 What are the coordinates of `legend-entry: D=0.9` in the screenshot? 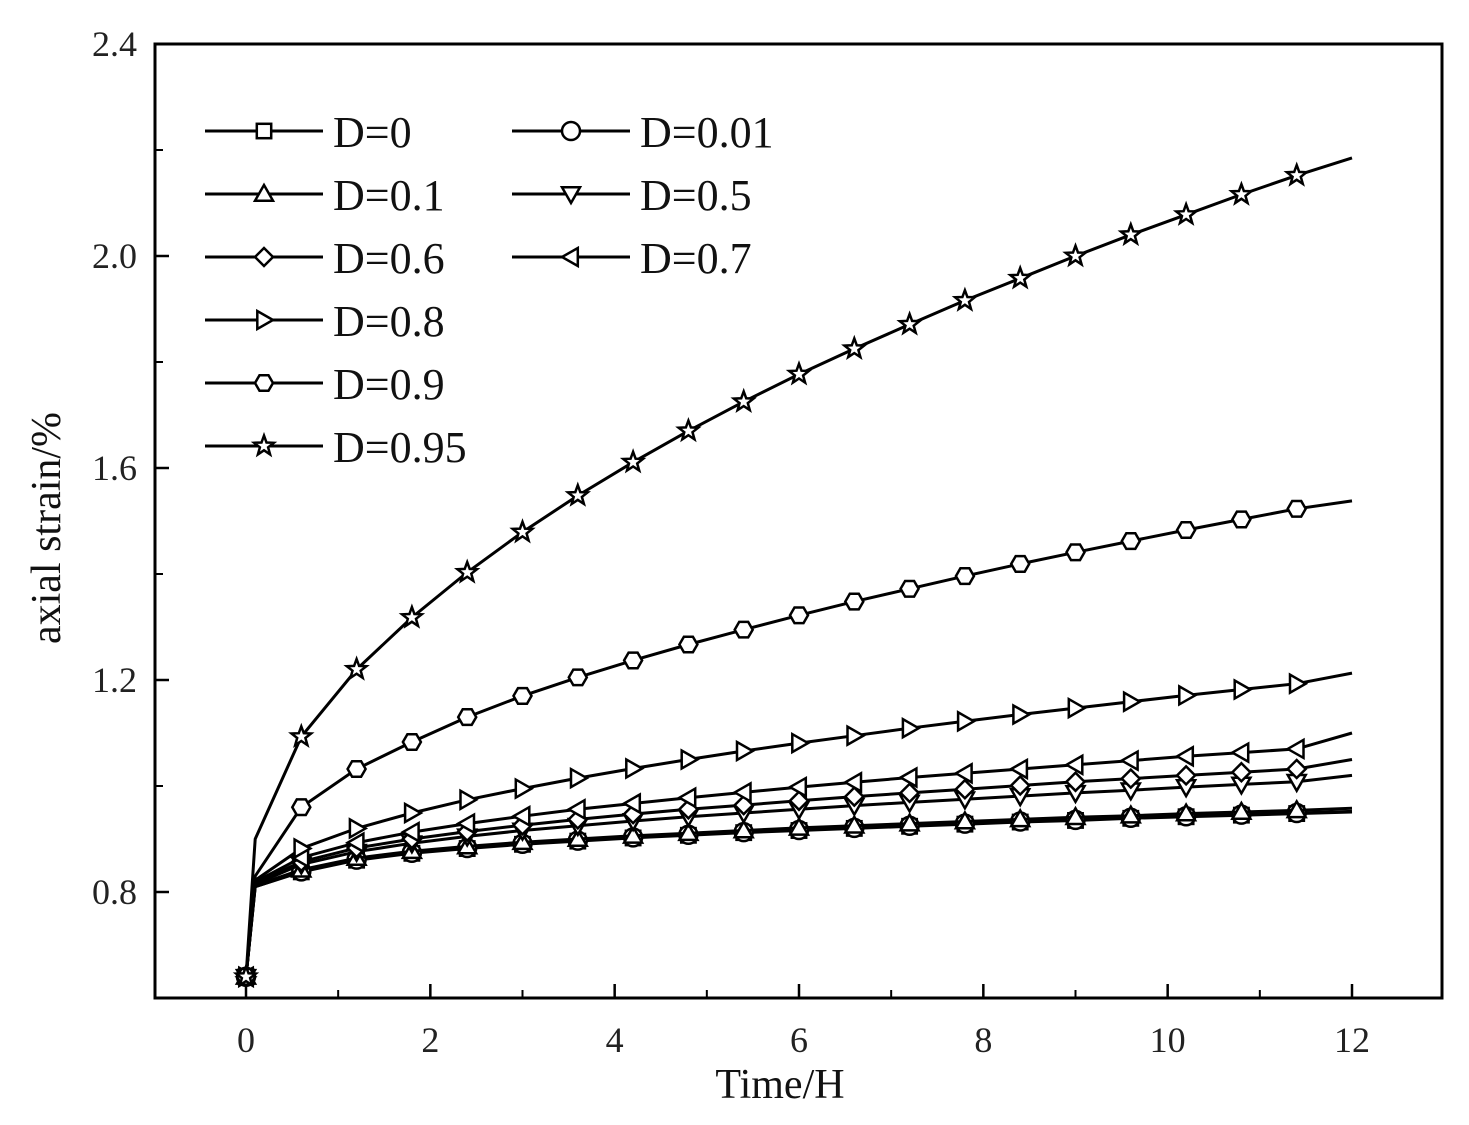 It's located at (325, 384).